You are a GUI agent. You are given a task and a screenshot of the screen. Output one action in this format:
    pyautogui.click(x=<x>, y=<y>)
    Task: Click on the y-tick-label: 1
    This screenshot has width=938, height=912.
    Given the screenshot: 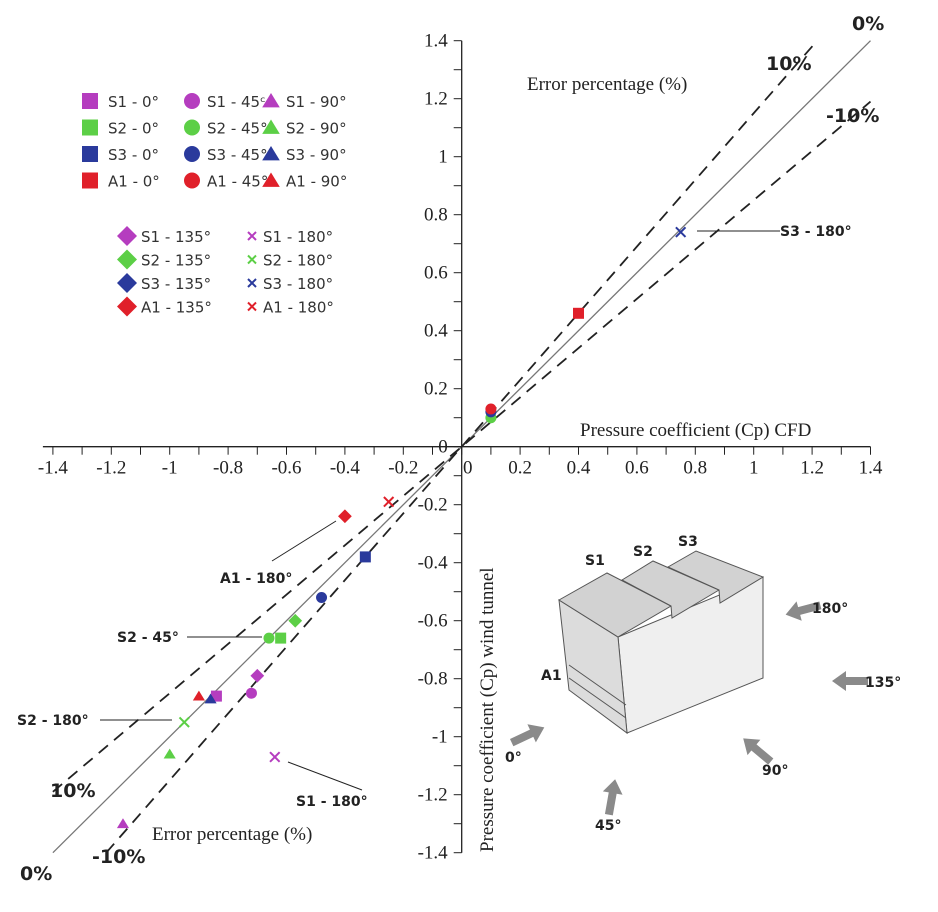 What is the action you would take?
    pyautogui.click(x=443, y=157)
    